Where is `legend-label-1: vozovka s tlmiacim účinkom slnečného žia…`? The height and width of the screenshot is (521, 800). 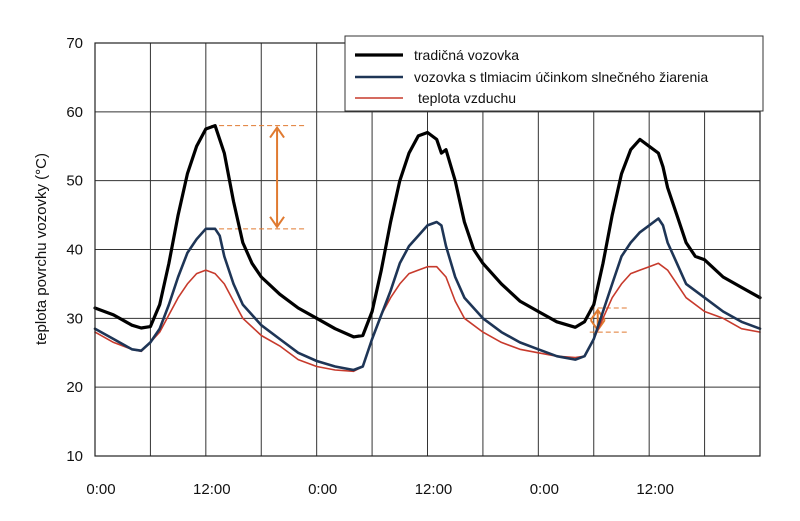
legend-label-1: vozovka s tlmiacim účinkom slnečného žia… is located at coordinates (561, 77).